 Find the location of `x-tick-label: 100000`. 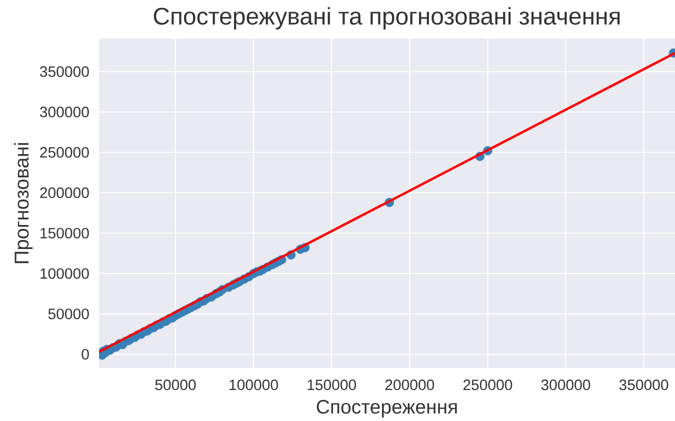

x-tick-label: 100000 is located at coordinates (254, 385).